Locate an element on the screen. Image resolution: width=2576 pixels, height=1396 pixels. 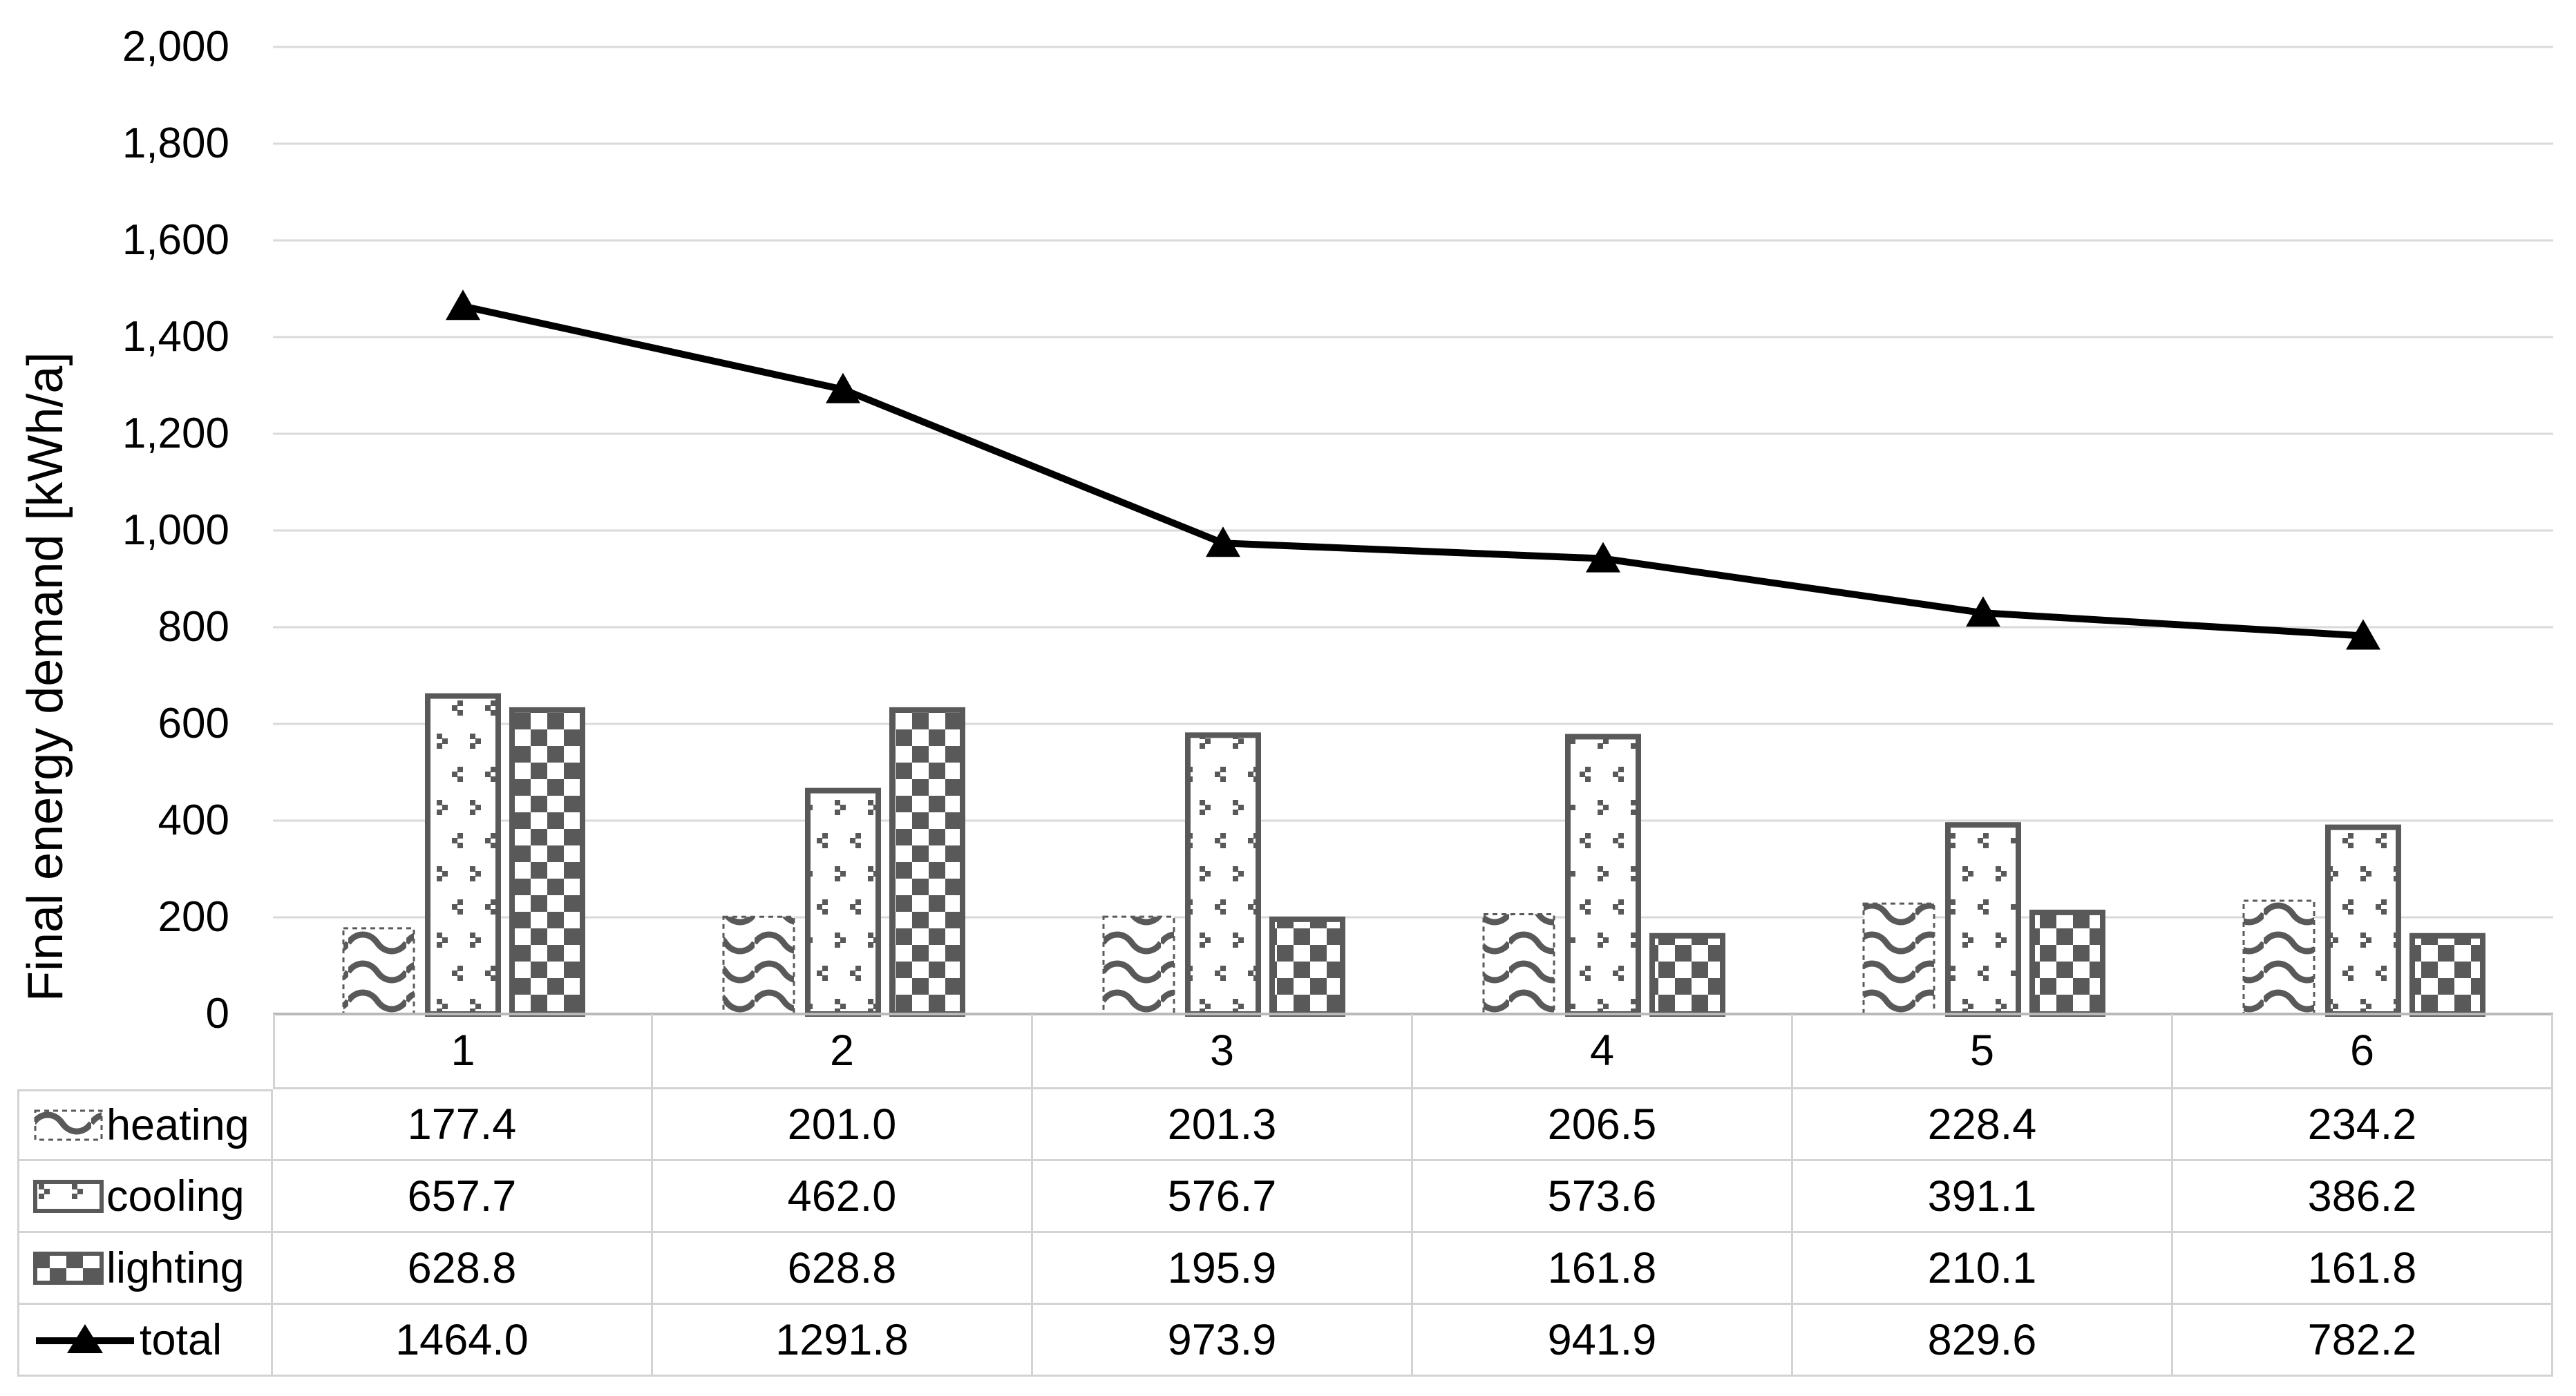
table-value-cooling-2: 462.0 is located at coordinates (843, 1197).